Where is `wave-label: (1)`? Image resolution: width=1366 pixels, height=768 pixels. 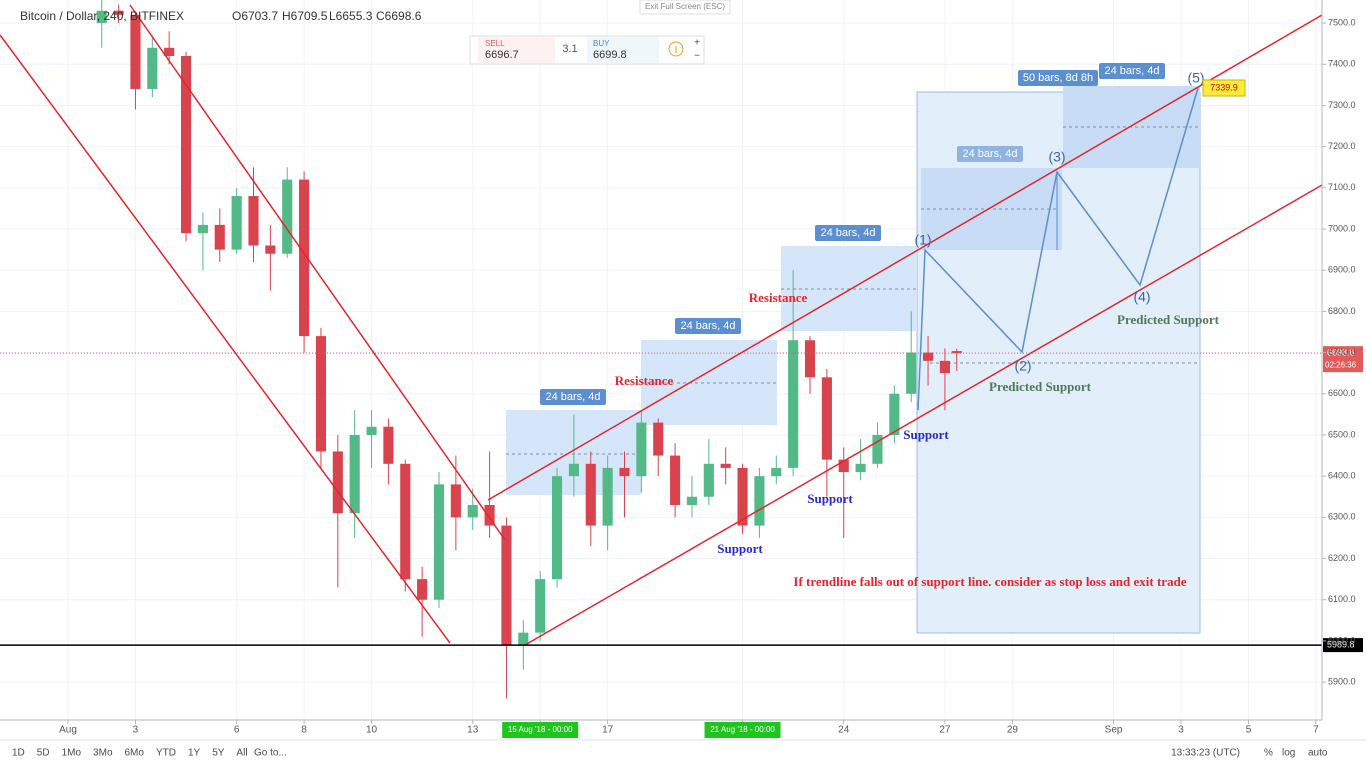 wave-label: (1) is located at coordinates (922, 240).